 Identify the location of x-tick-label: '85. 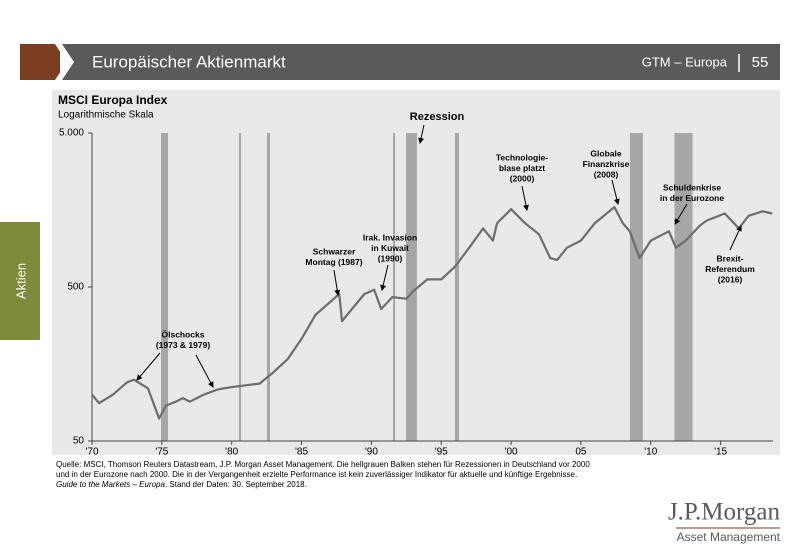
(301, 452).